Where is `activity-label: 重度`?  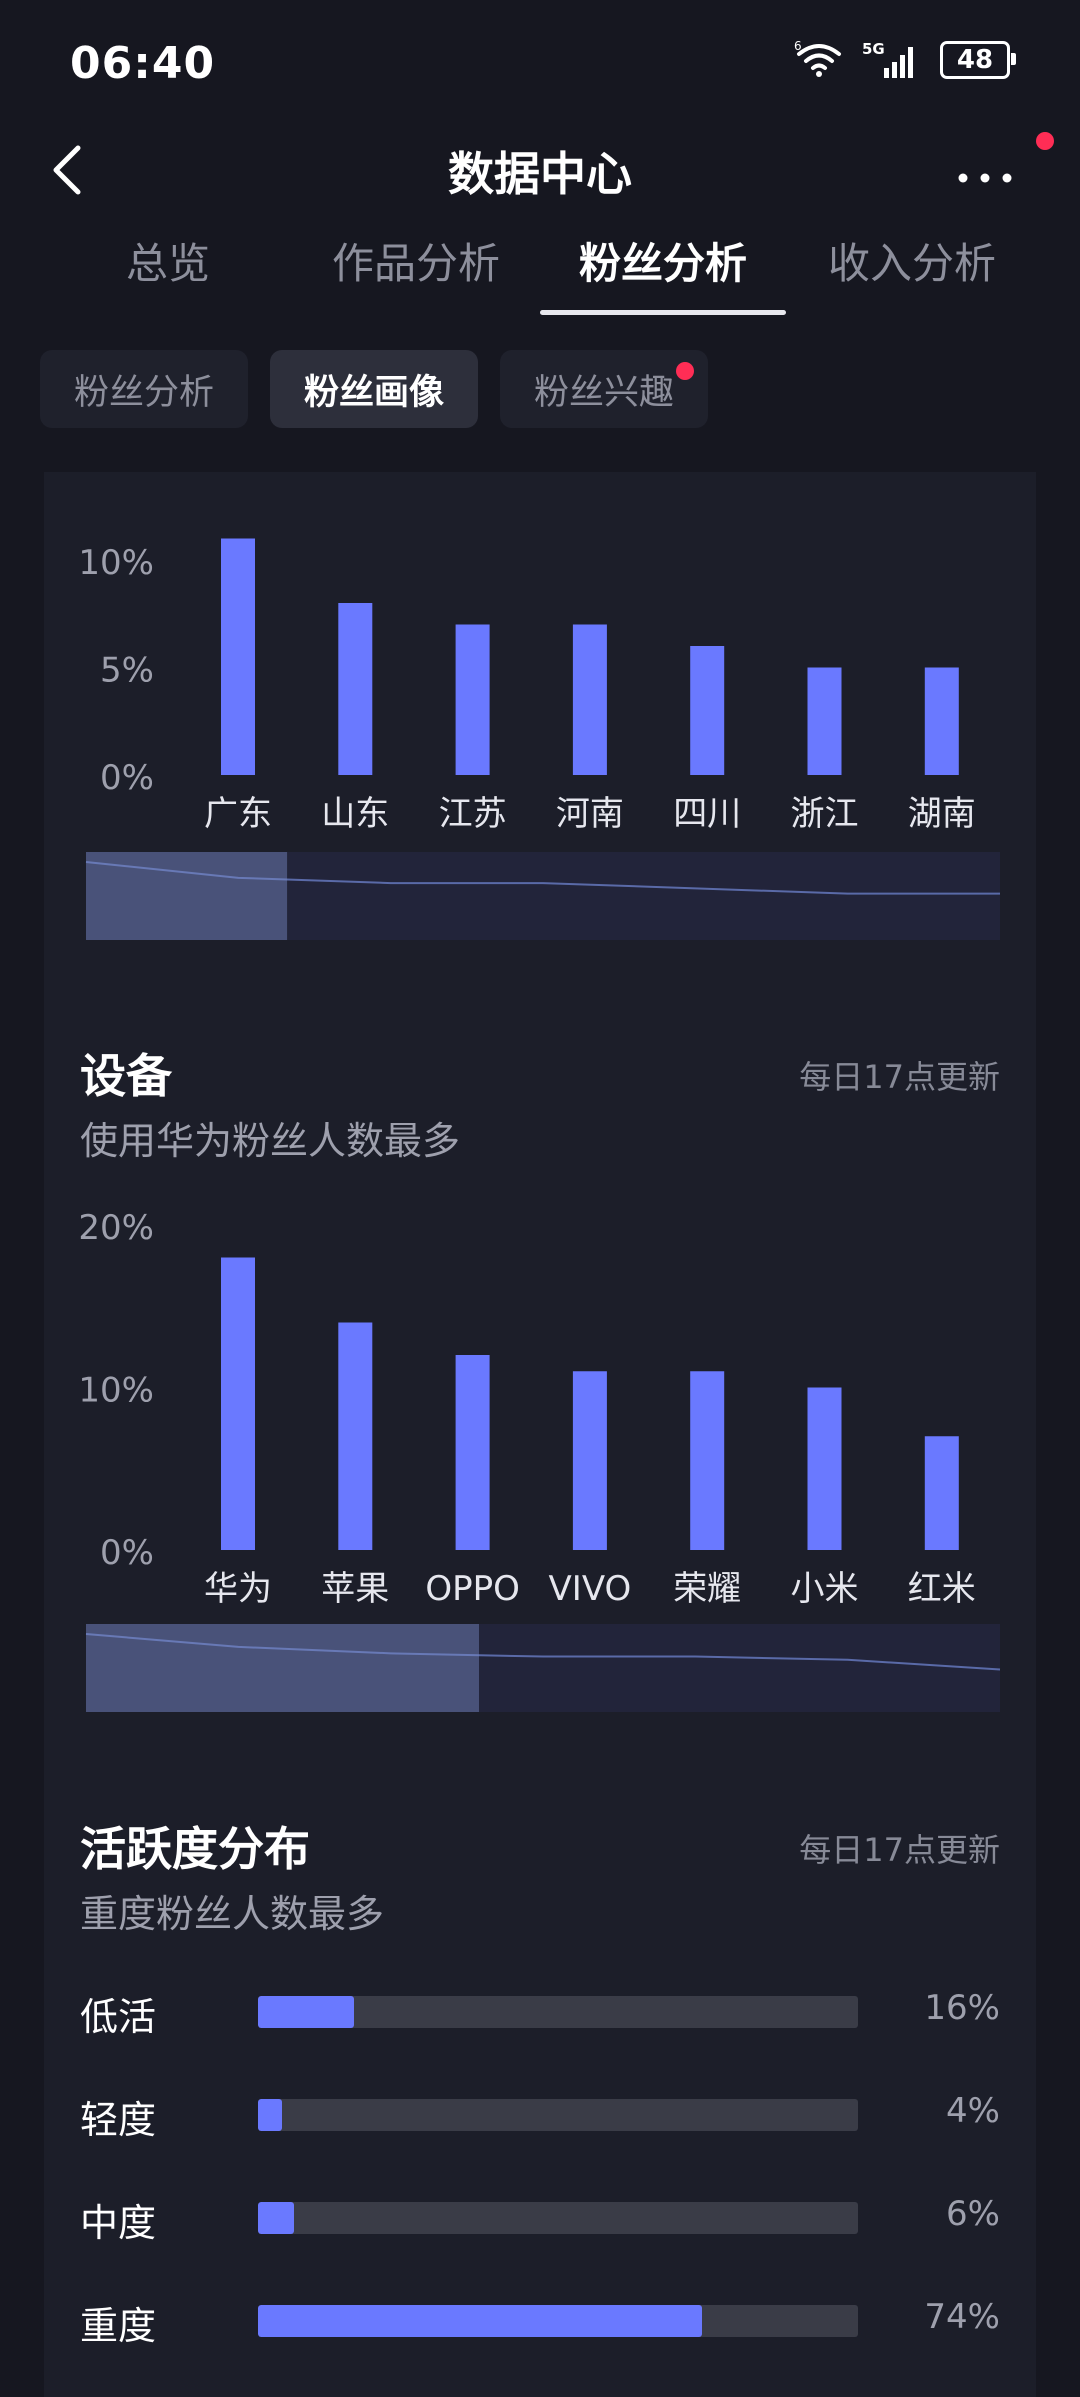 activity-label: 重度 is located at coordinates (118, 2326).